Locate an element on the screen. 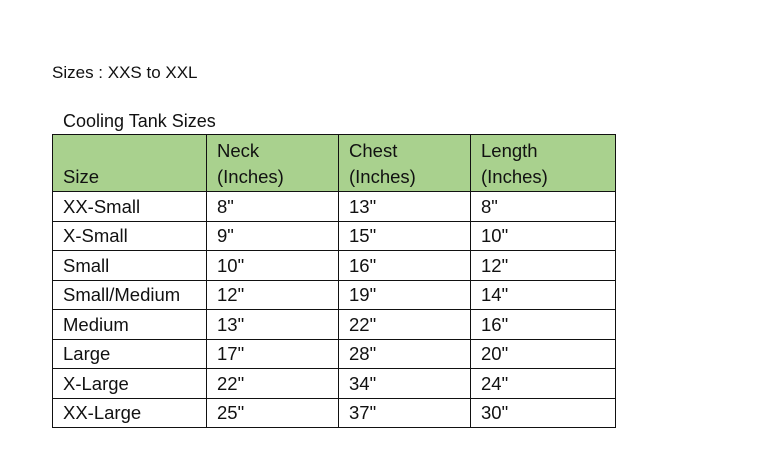 The image size is (782, 473). table-cell: Medium is located at coordinates (129, 324).